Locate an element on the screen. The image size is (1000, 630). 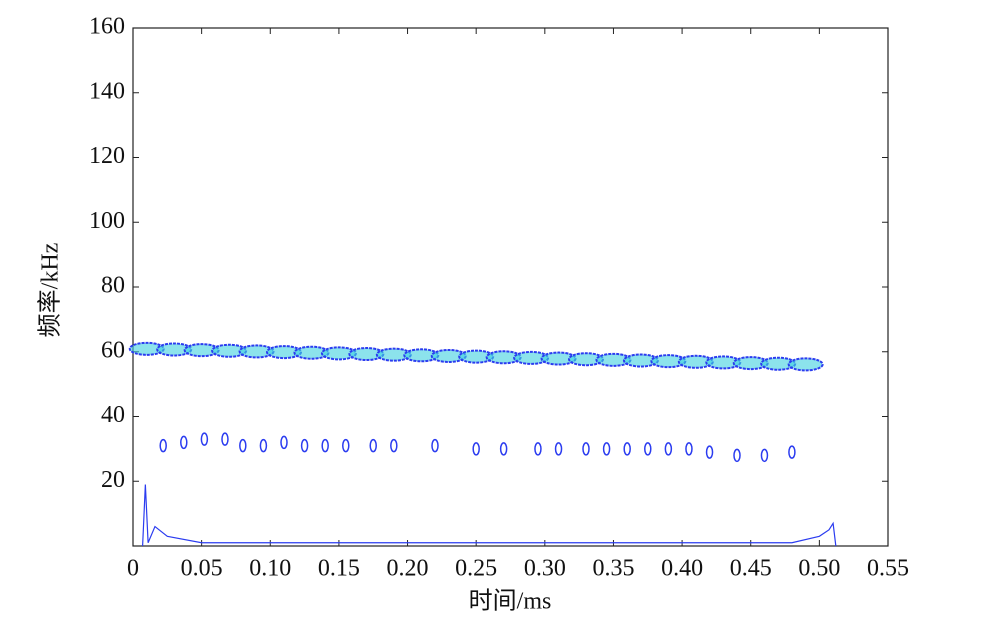
x-tick-label: 0.50 is located at coordinates (819, 569).